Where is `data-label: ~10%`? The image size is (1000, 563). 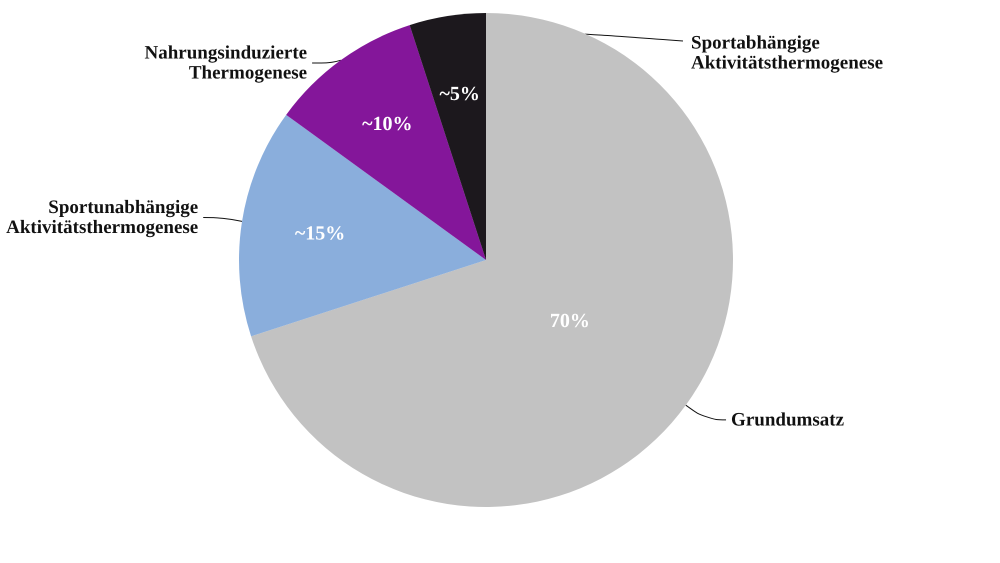 data-label: ~10% is located at coordinates (387, 124).